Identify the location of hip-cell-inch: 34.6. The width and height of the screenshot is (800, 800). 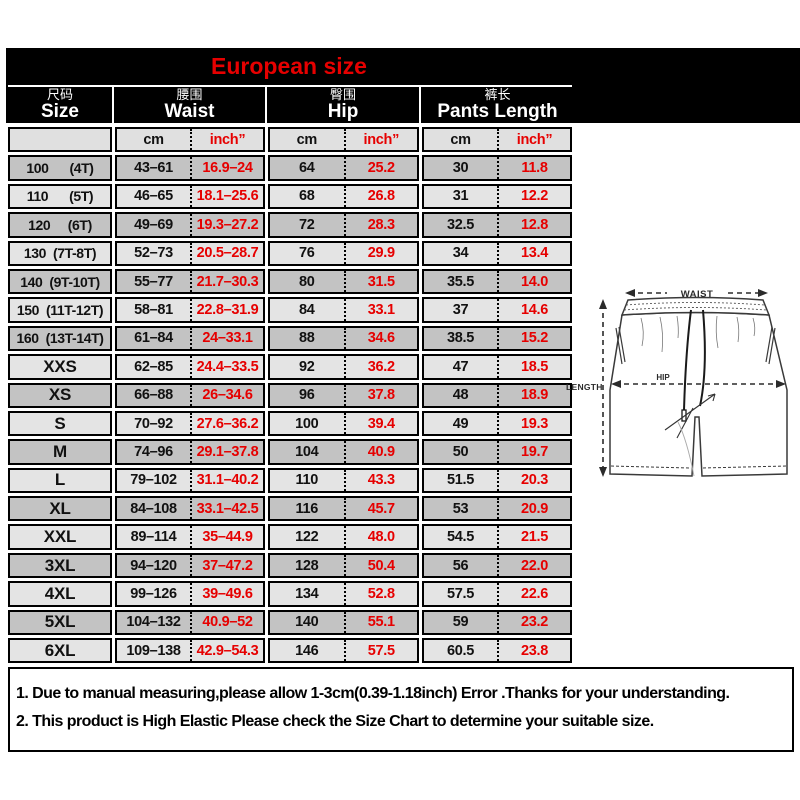
(380, 338).